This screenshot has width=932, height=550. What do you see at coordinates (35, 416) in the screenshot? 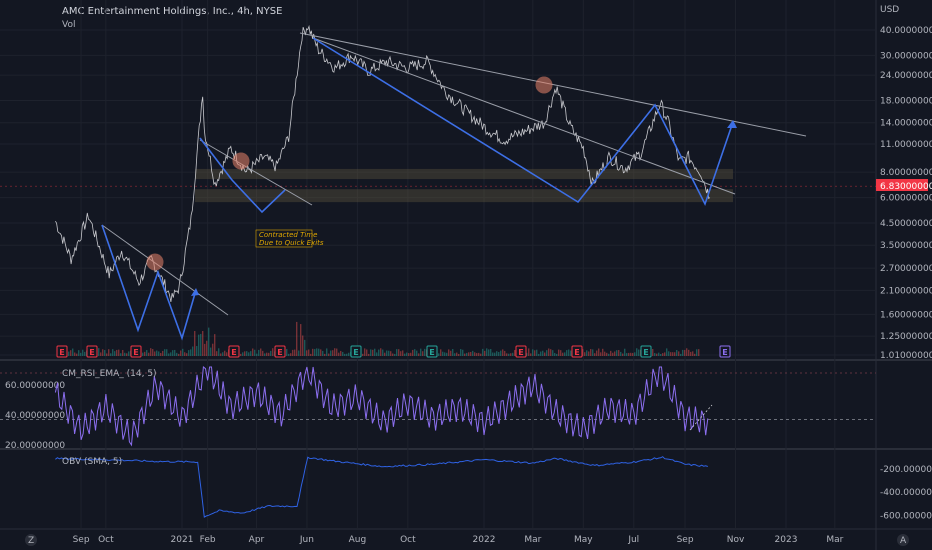
I see `rsi-tick-label: 40.00000000` at bounding box center [35, 416].